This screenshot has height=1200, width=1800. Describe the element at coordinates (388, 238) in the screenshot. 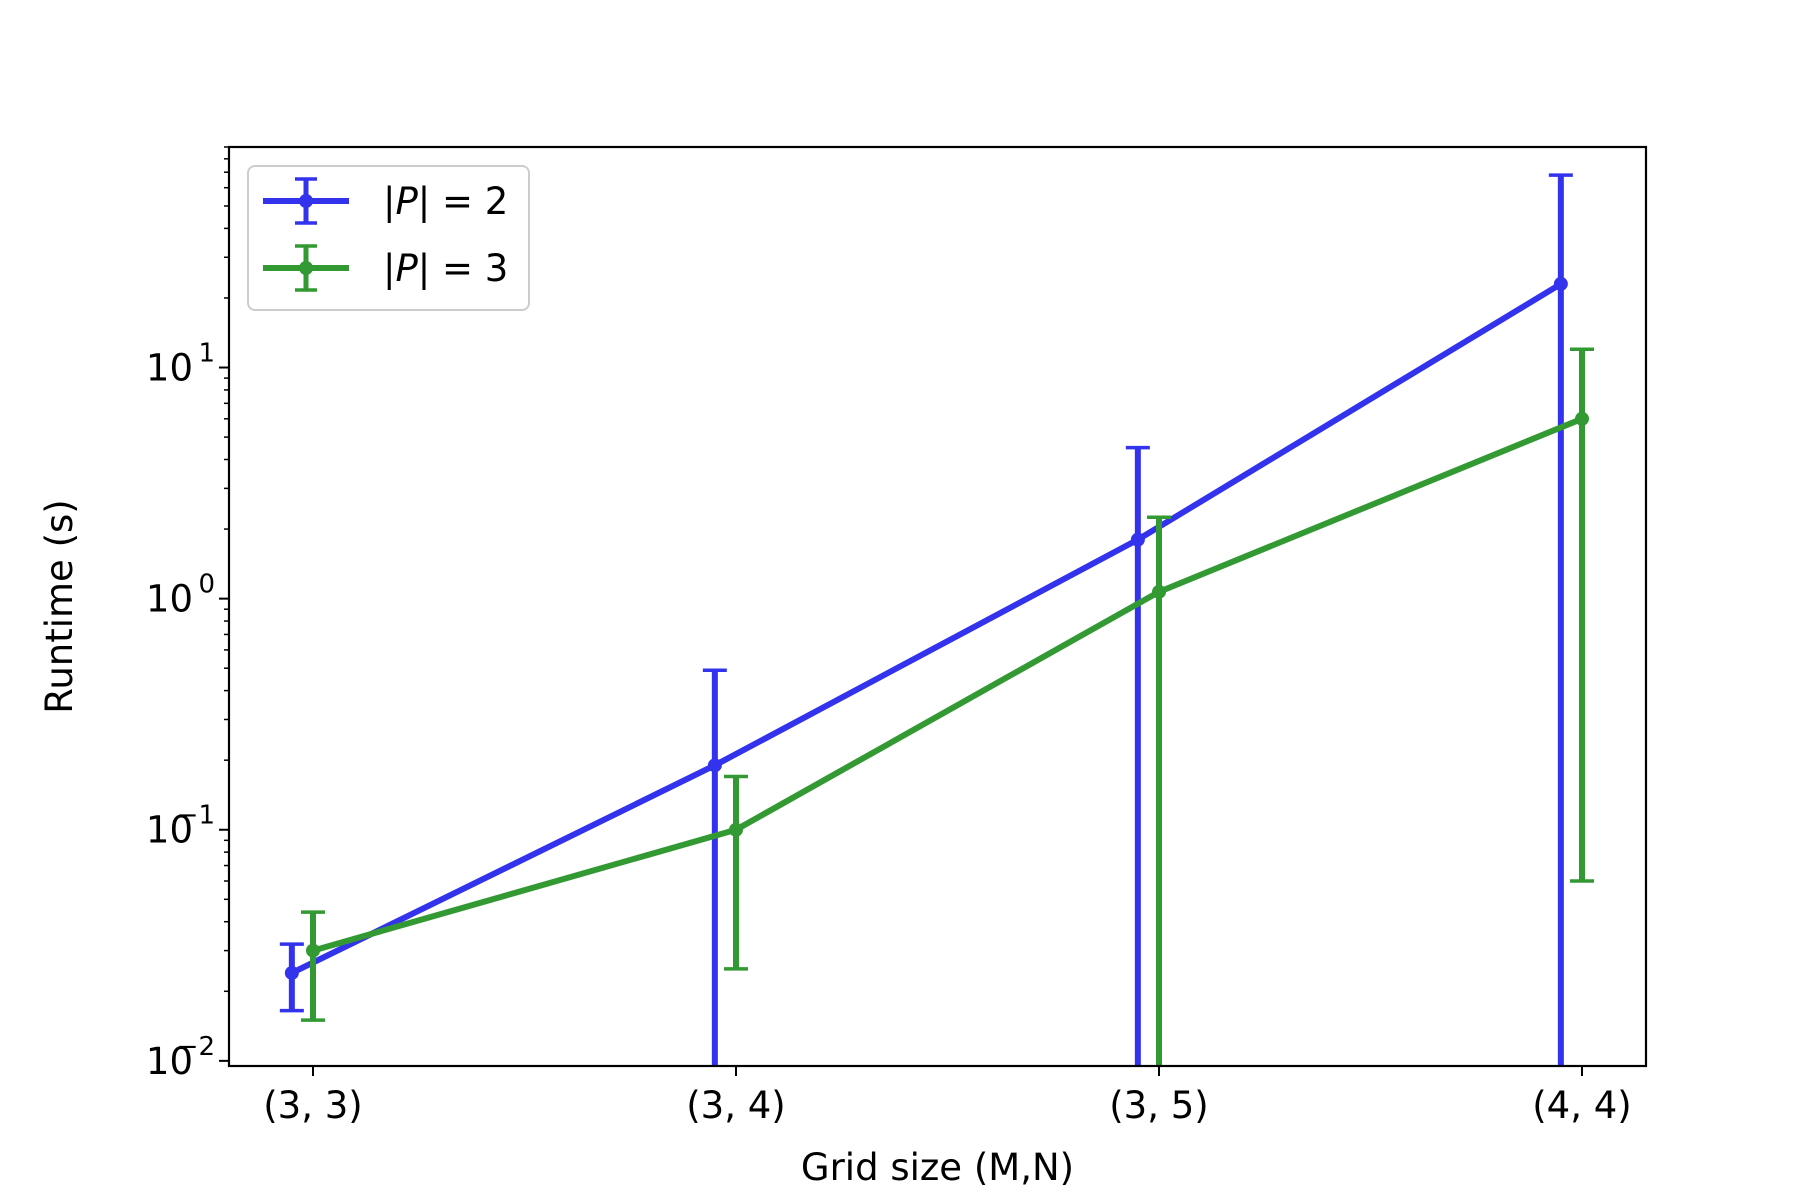

I see `legend: |P| = 2 |P| = 3` at that location.